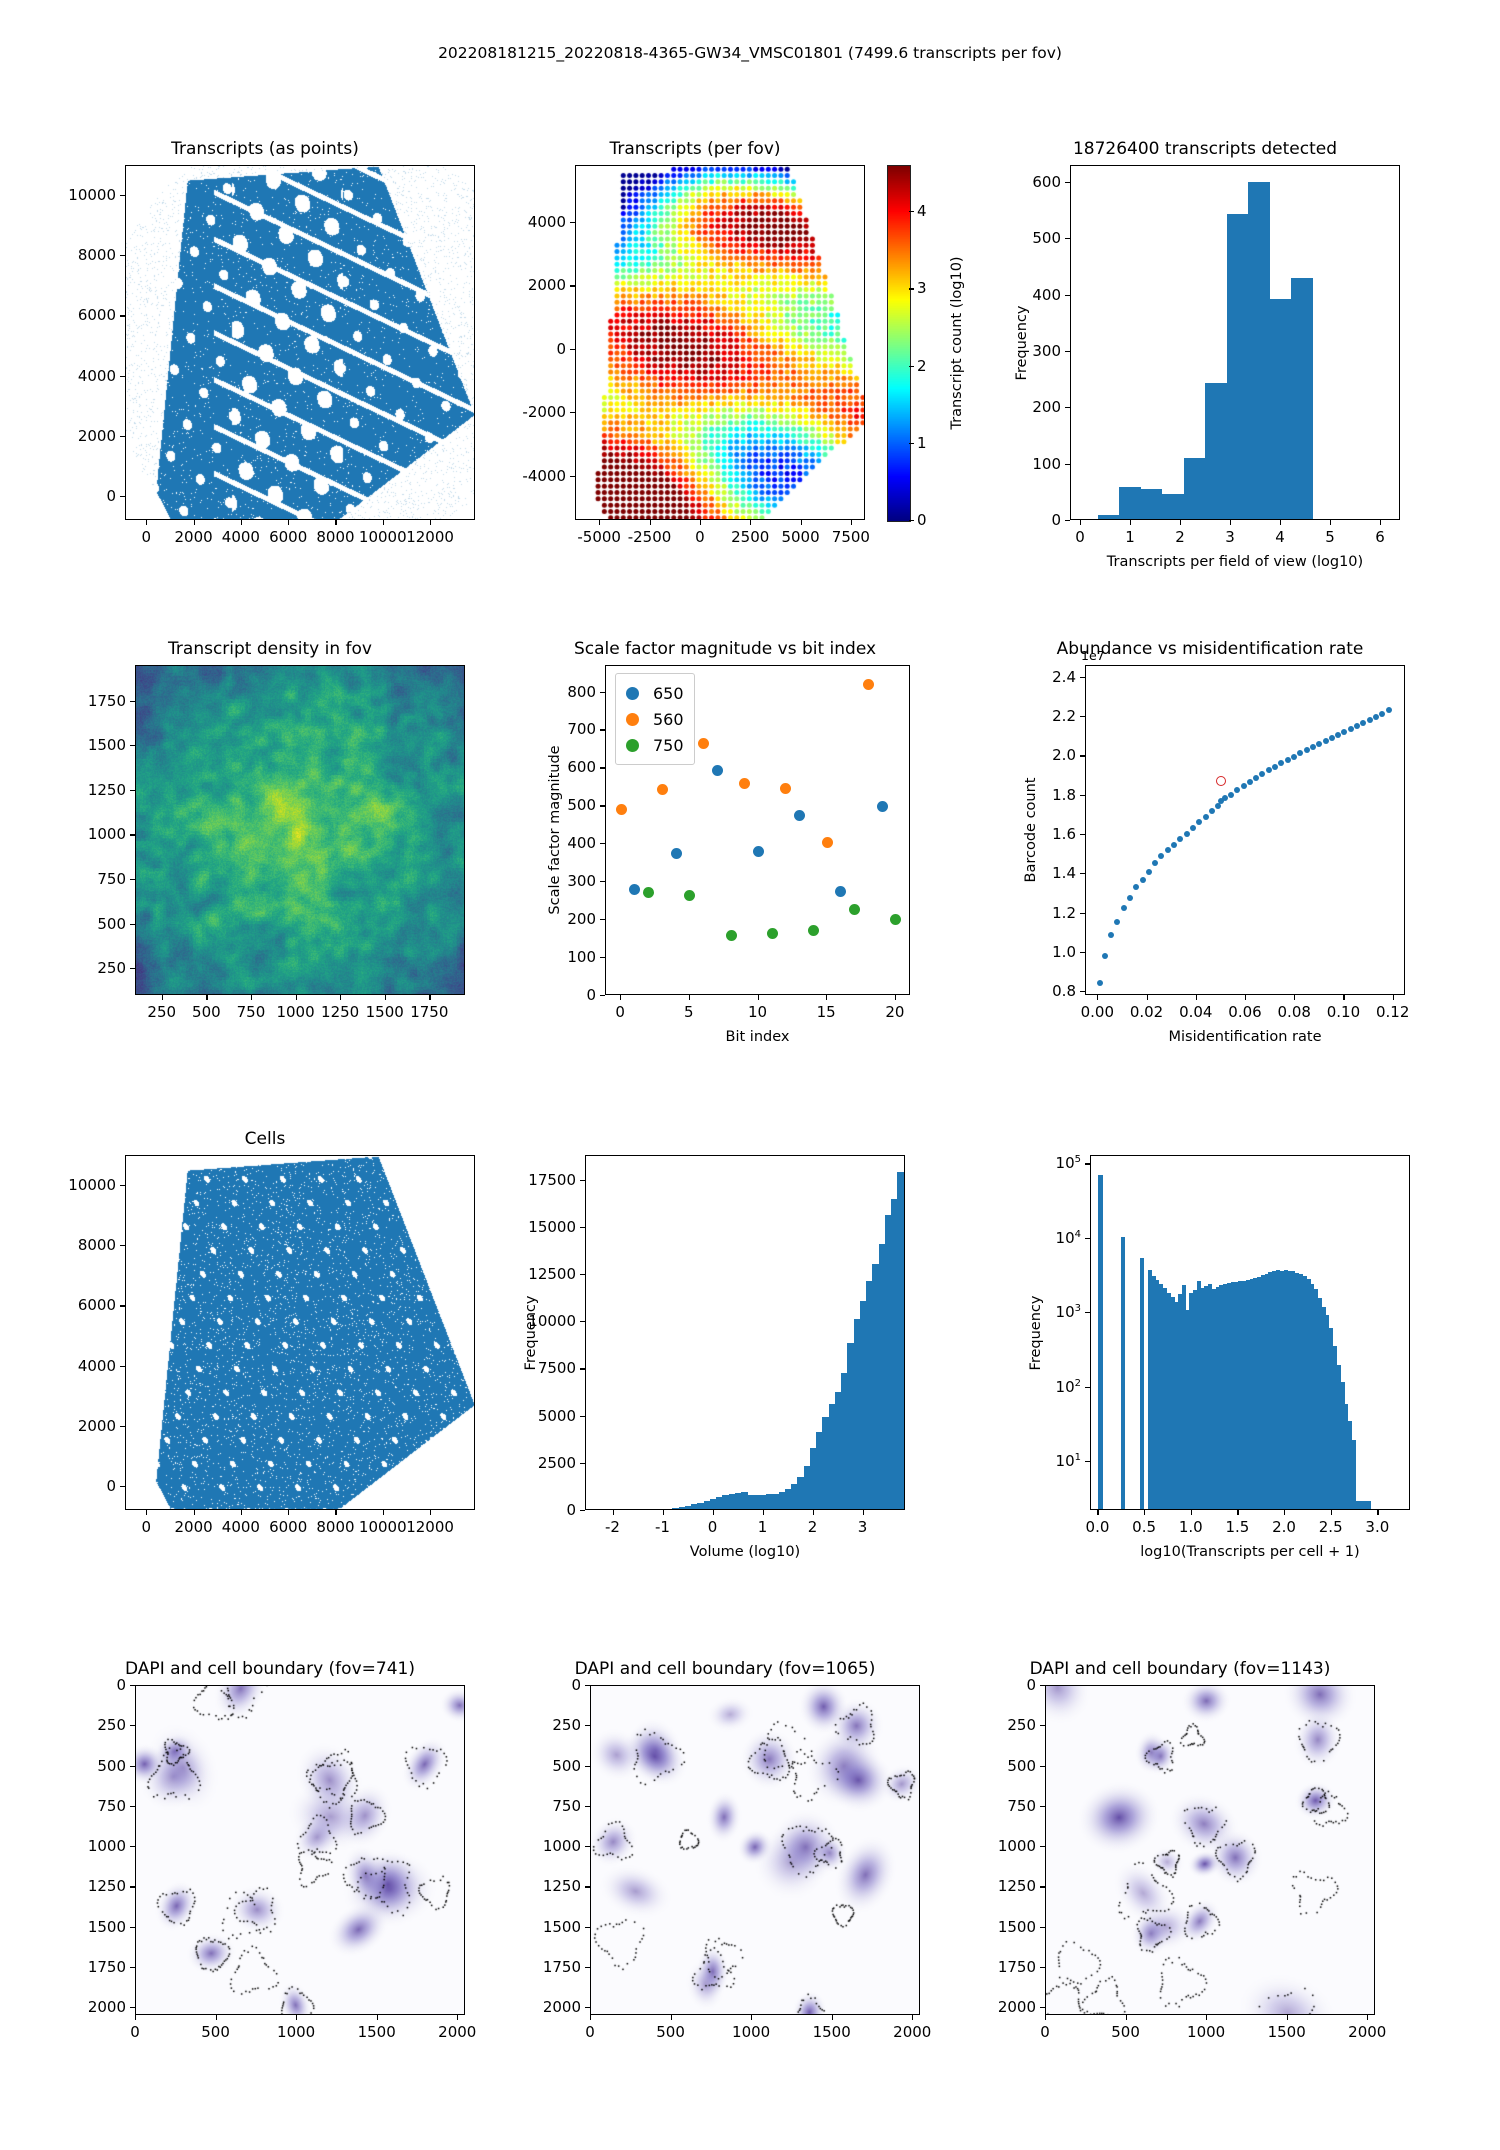  I want to click on legend-row: 560, so click(655, 719).